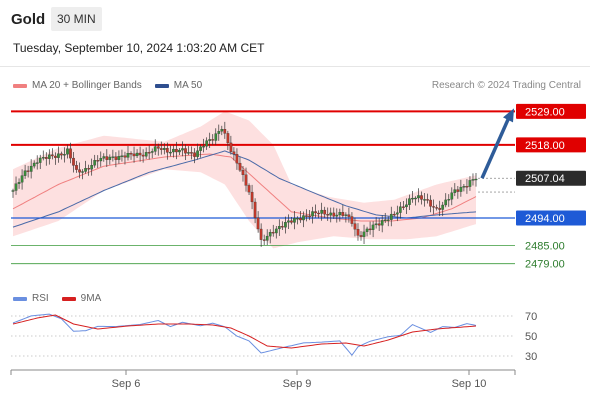  Describe the element at coordinates (545, 112) in the screenshot. I see `price-label: 2529.00` at that location.